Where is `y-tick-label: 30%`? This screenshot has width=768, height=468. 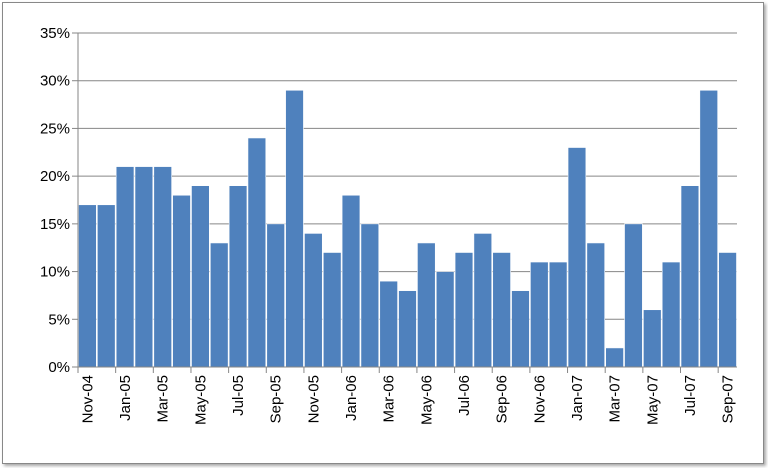 y-tick-label: 30% is located at coordinates (55, 81).